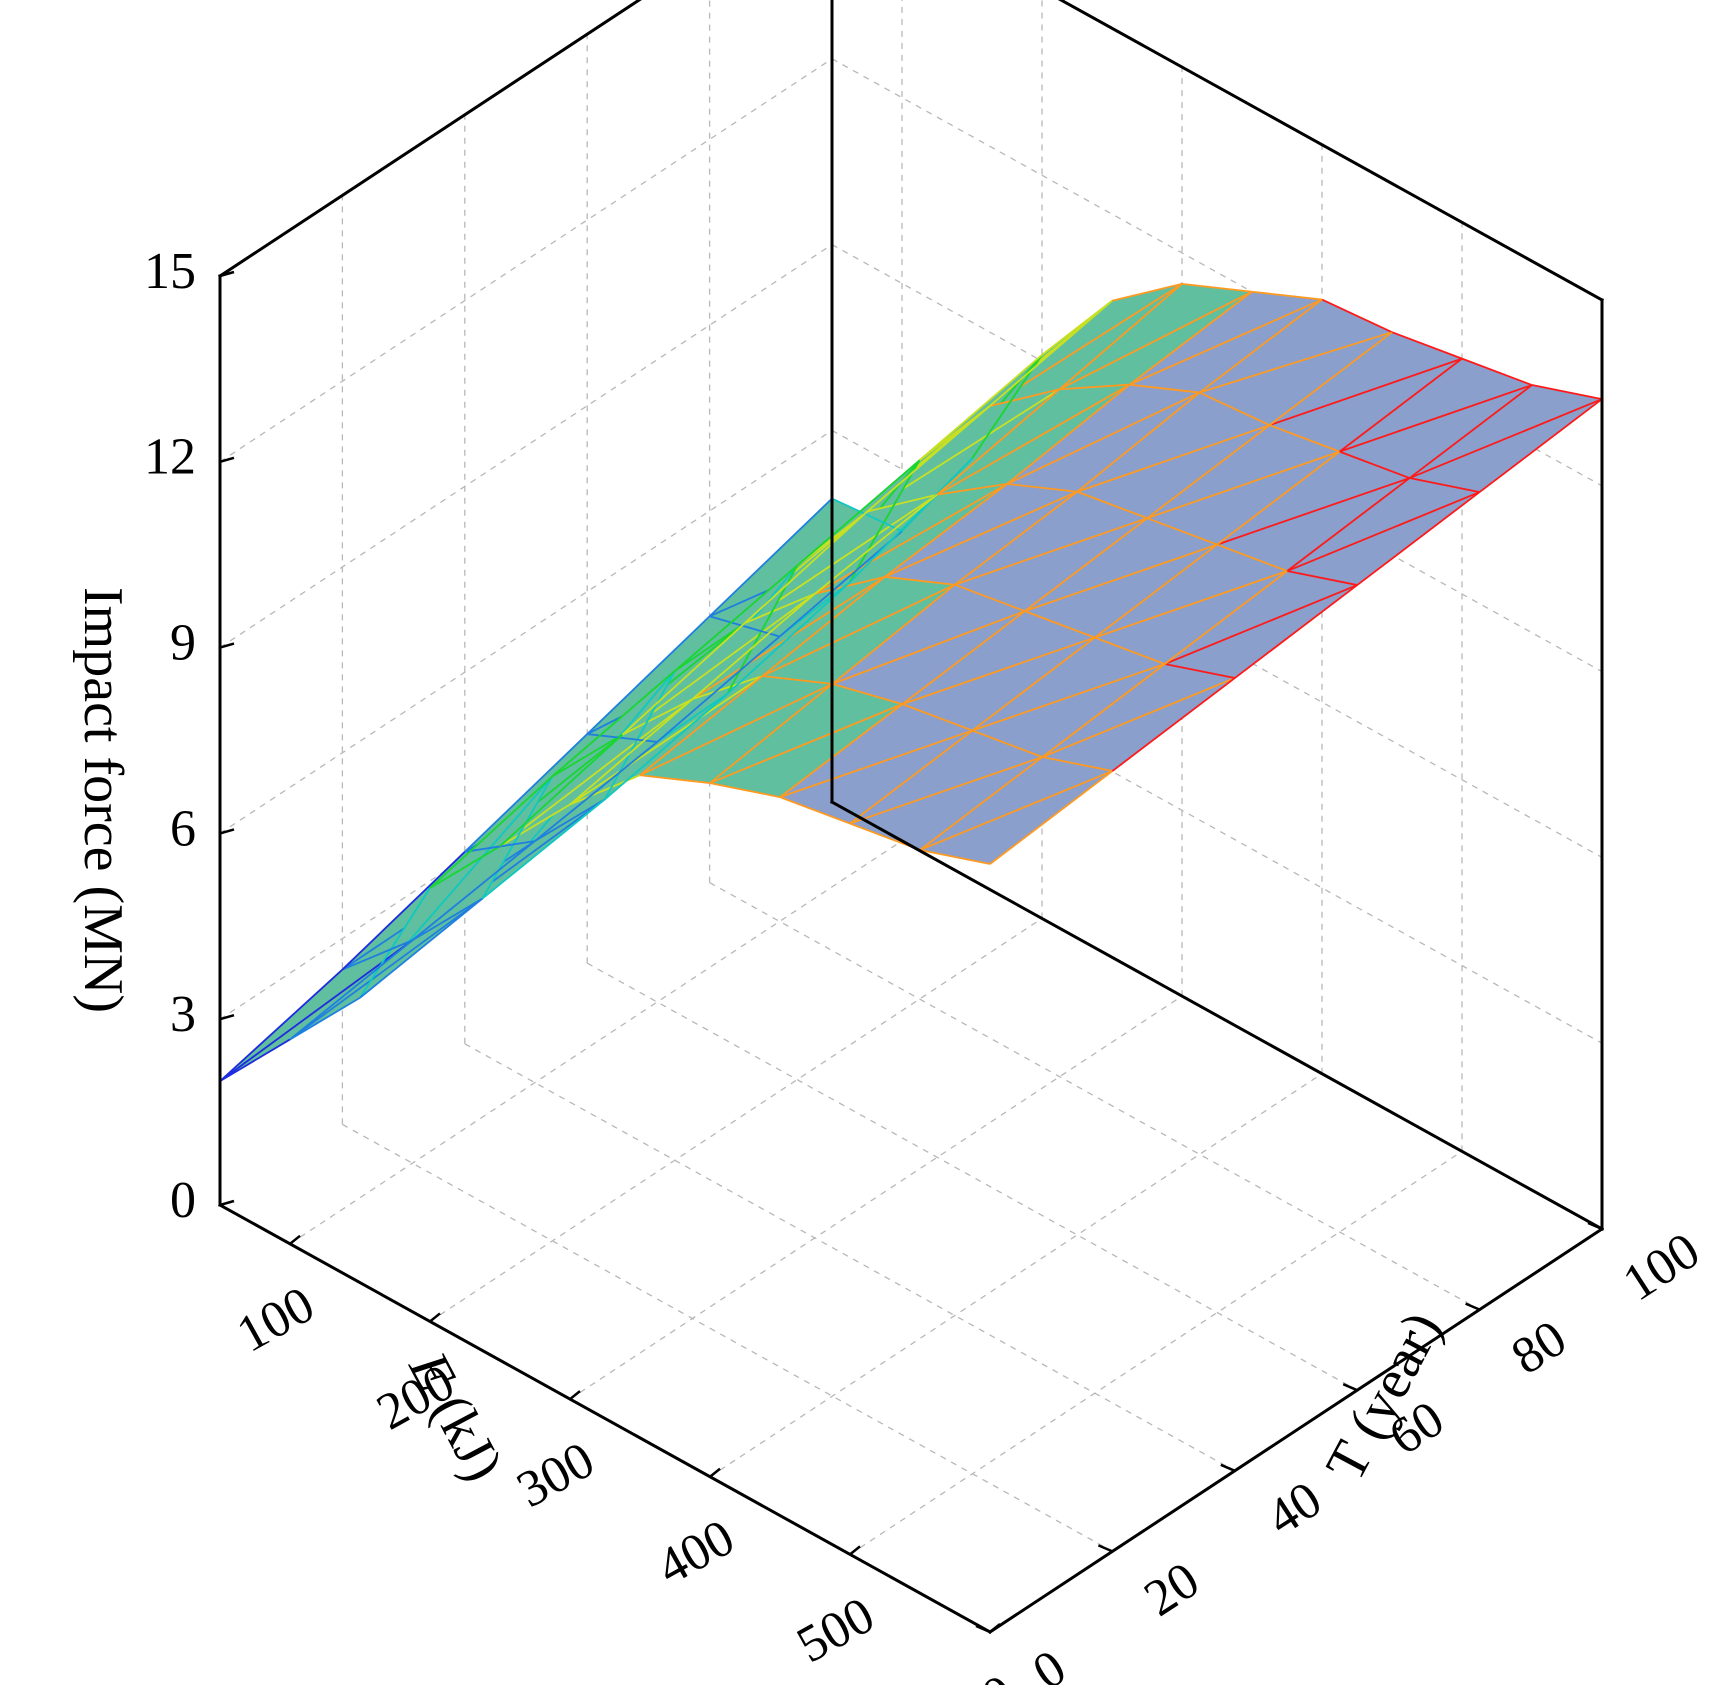 This screenshot has height=1685, width=1722. I want to click on z-tick-label: 12, so click(170, 457).